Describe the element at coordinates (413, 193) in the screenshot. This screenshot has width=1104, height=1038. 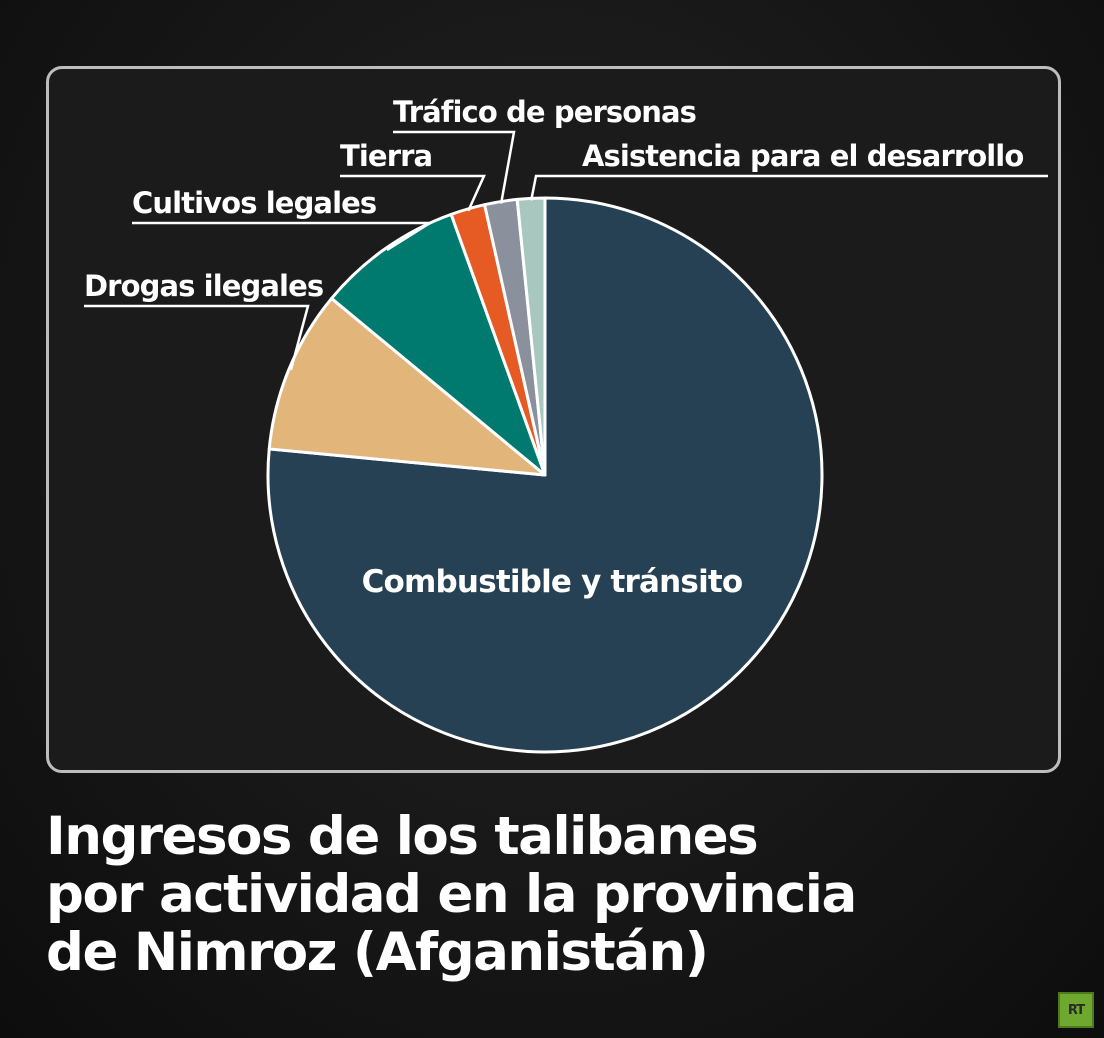
I see `leader-line-tierra` at that location.